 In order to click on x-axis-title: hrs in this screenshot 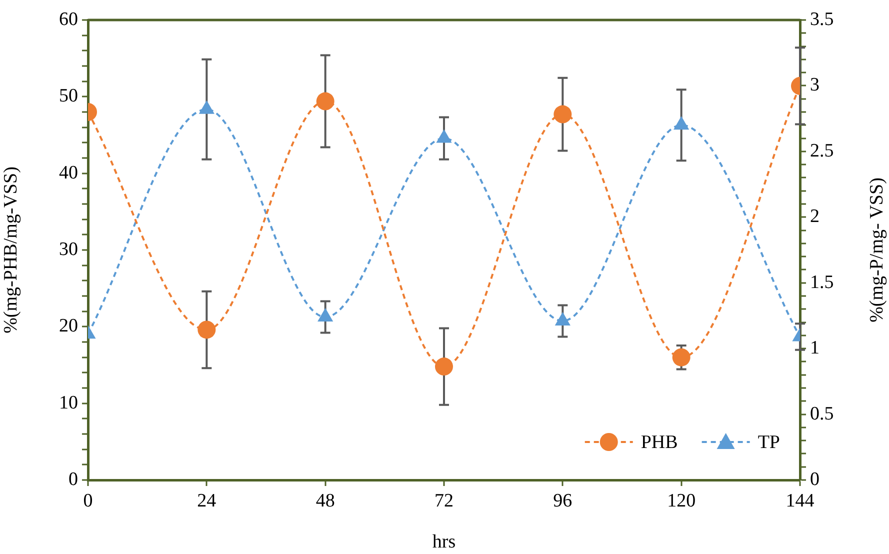, I will do `click(444, 542)`.